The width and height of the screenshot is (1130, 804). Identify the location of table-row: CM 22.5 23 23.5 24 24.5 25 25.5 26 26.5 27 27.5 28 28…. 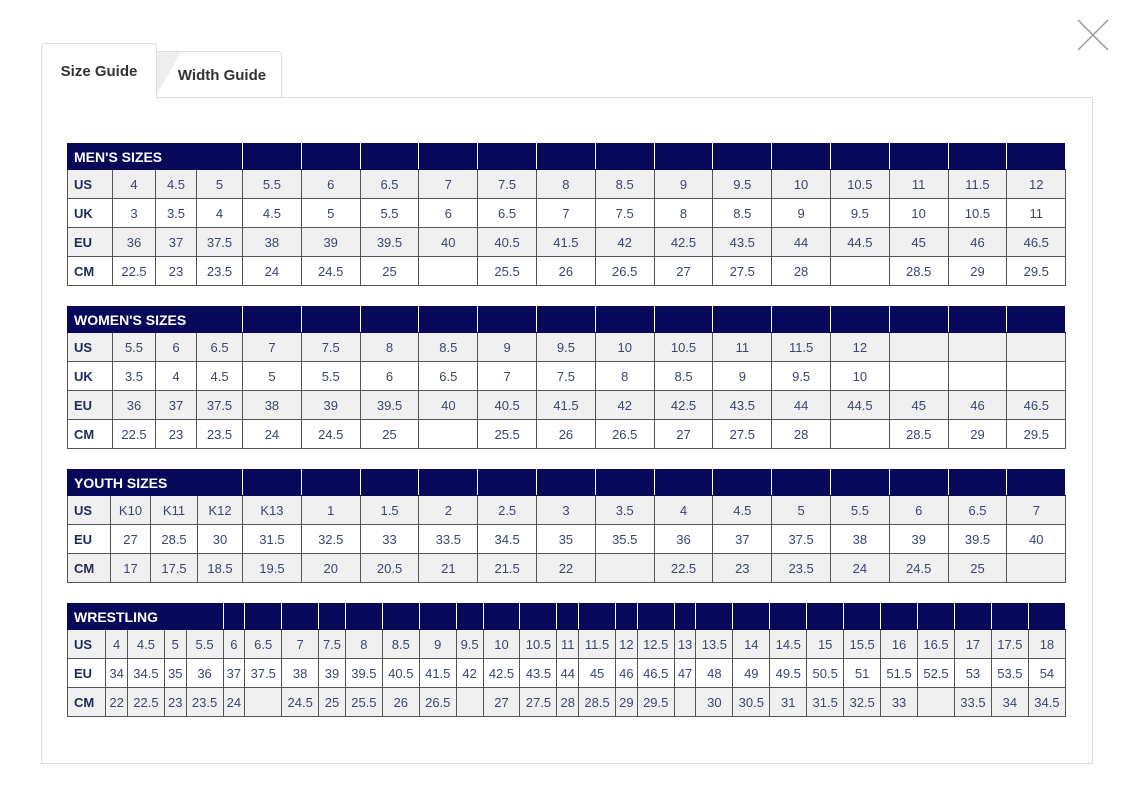
(567, 434).